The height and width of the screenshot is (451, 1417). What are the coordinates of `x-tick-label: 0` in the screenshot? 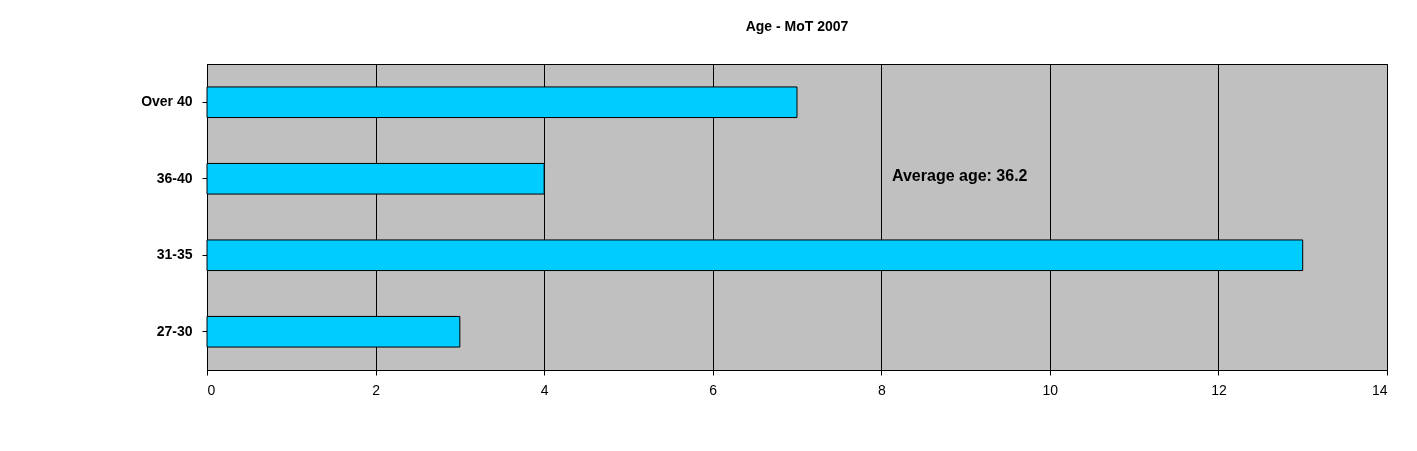 It's located at (211, 389).